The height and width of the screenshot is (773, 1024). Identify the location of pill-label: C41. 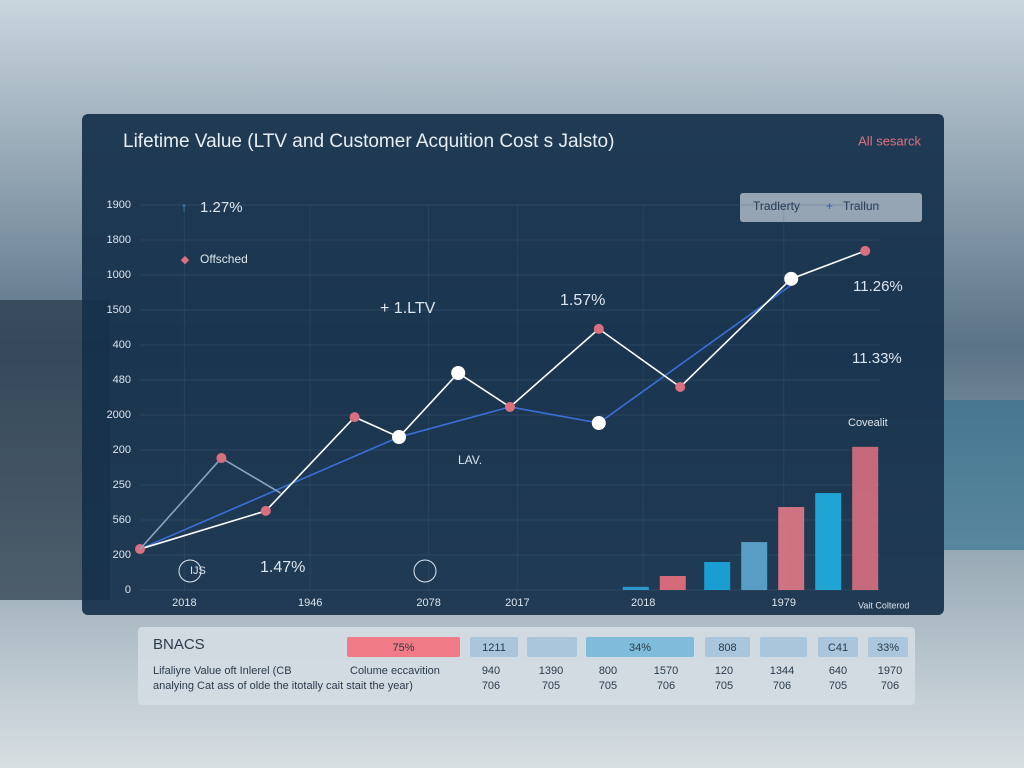
(838, 648).